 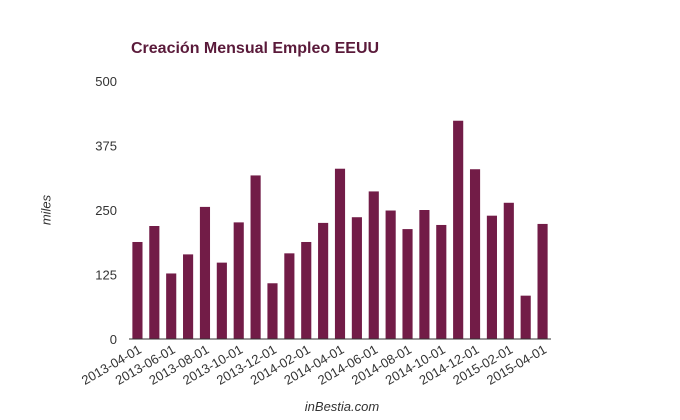 I want to click on y-tick-label: 250, so click(x=106, y=210).